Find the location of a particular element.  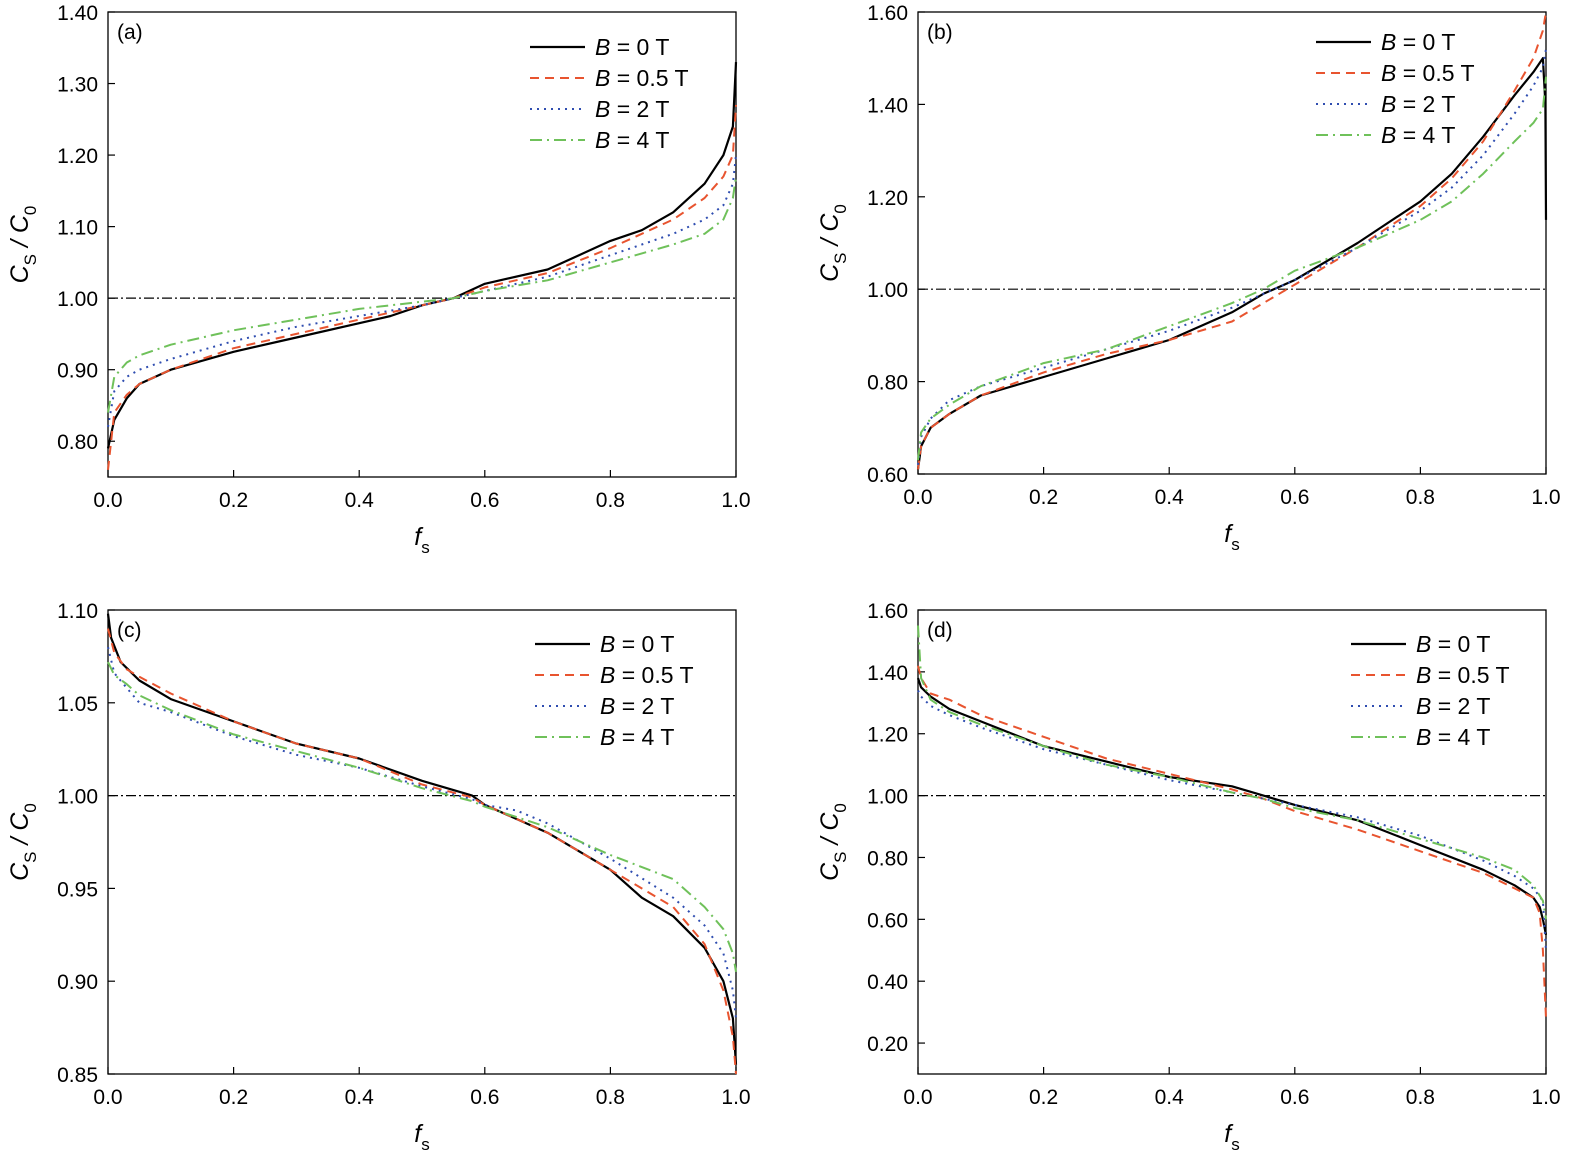

y-tick-label: 1.40 is located at coordinates (887, 105).